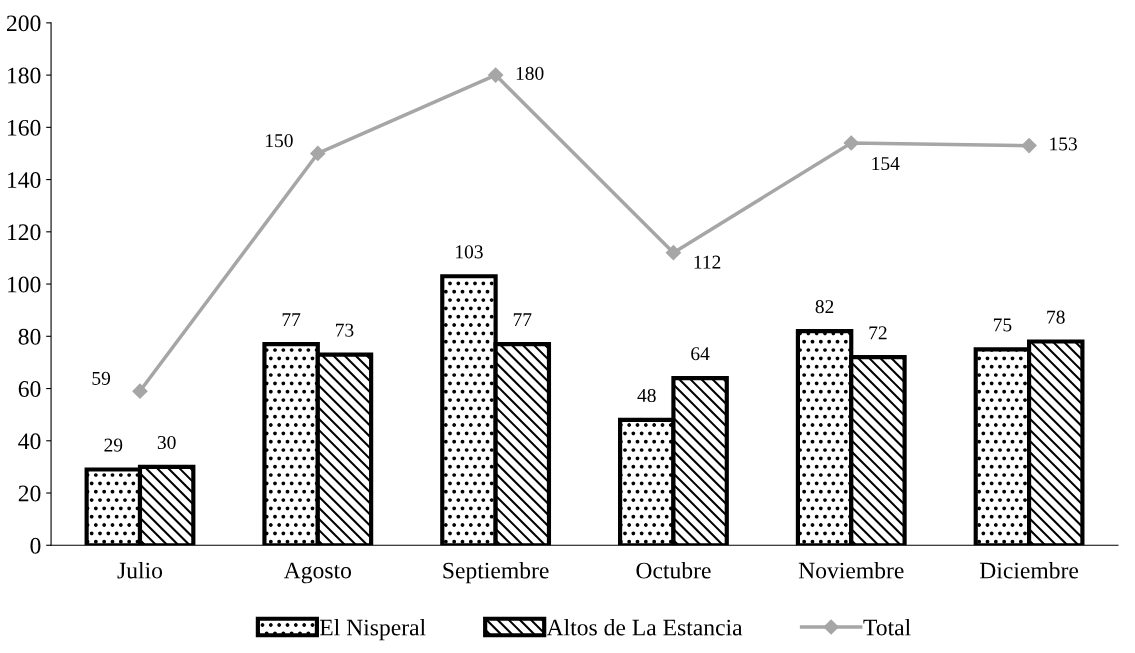 This screenshot has width=1135, height=653. What do you see at coordinates (24, 180) in the screenshot?
I see `y-tick-label: 140` at bounding box center [24, 180].